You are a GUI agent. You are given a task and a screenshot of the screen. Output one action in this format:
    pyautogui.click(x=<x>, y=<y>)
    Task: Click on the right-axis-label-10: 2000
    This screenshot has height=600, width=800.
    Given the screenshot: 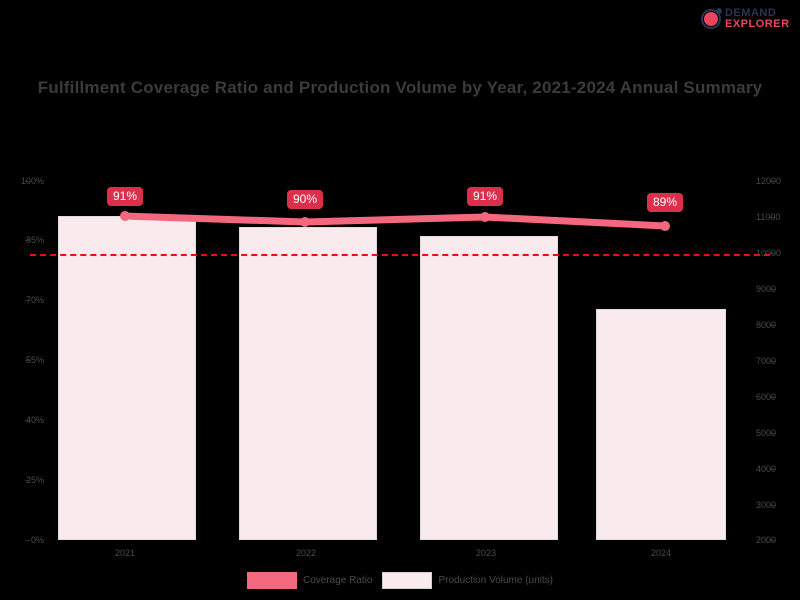 What is the action you would take?
    pyautogui.click(x=766, y=540)
    